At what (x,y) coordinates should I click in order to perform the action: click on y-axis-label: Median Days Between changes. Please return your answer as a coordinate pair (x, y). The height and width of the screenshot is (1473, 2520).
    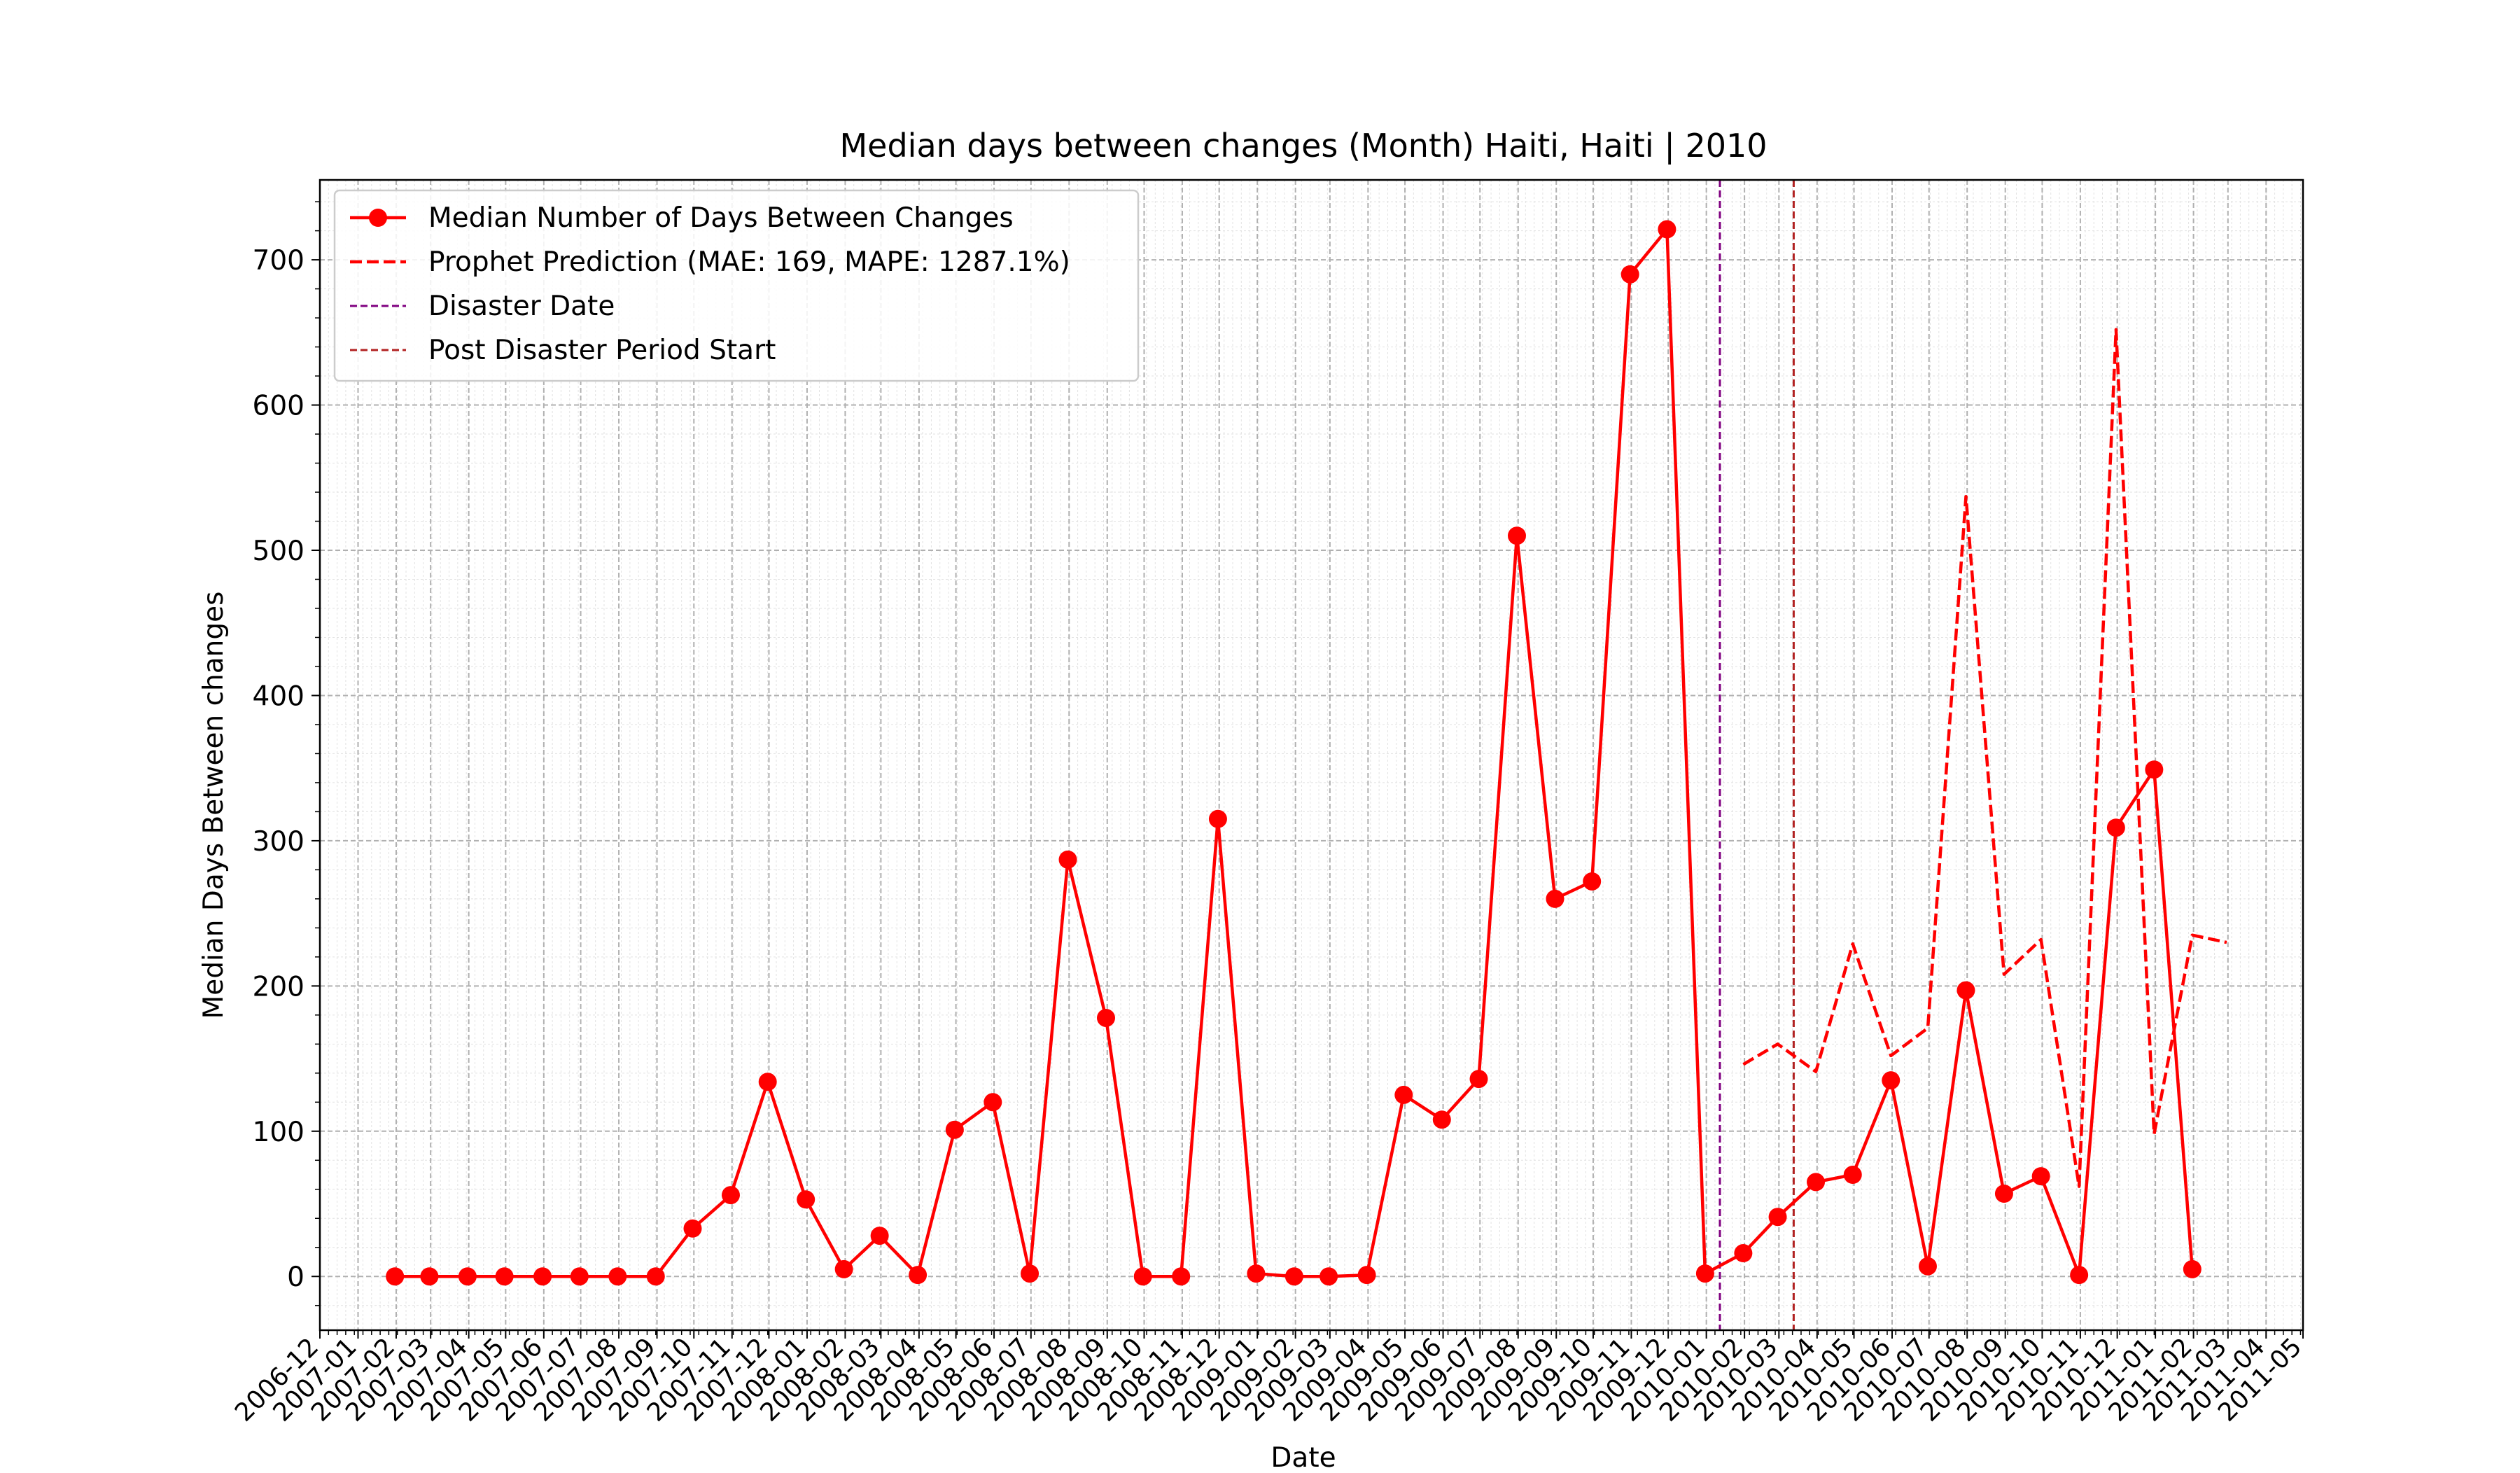
    Looking at the image, I should click on (214, 805).